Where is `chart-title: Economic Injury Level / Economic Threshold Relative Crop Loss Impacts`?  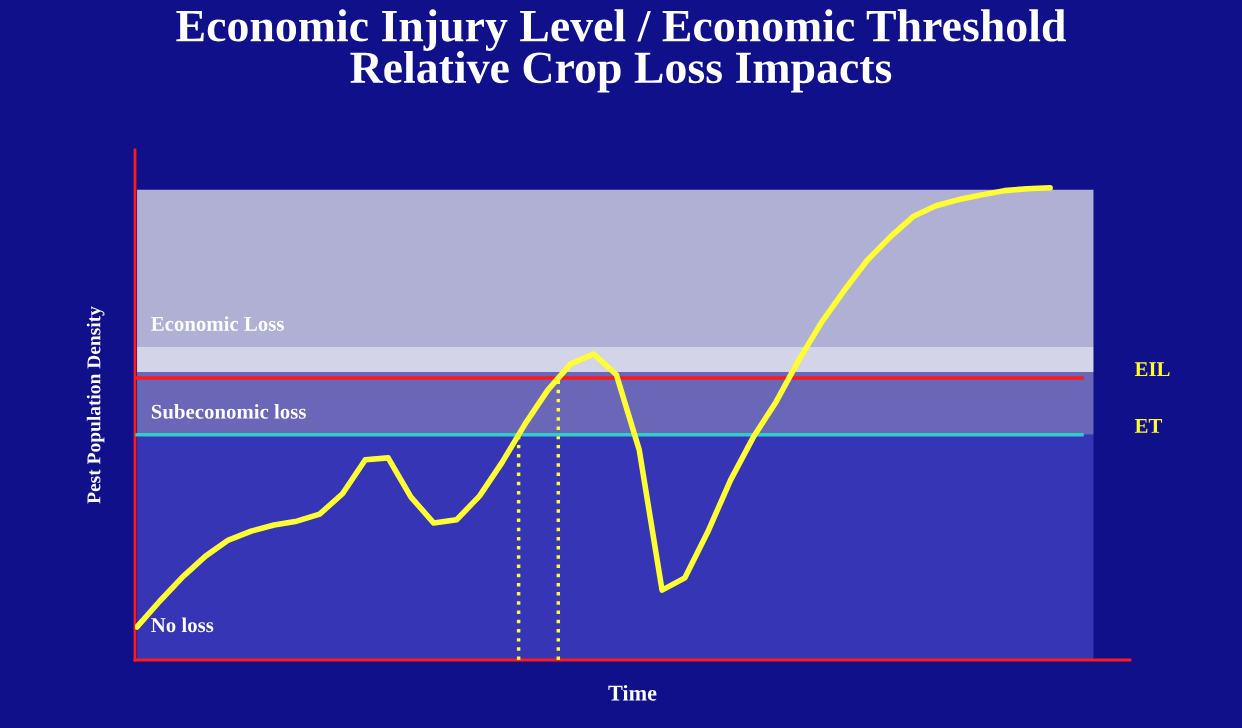
chart-title: Economic Injury Level / Economic Threshold Relative Crop Loss Impacts is located at coordinates (621, 51).